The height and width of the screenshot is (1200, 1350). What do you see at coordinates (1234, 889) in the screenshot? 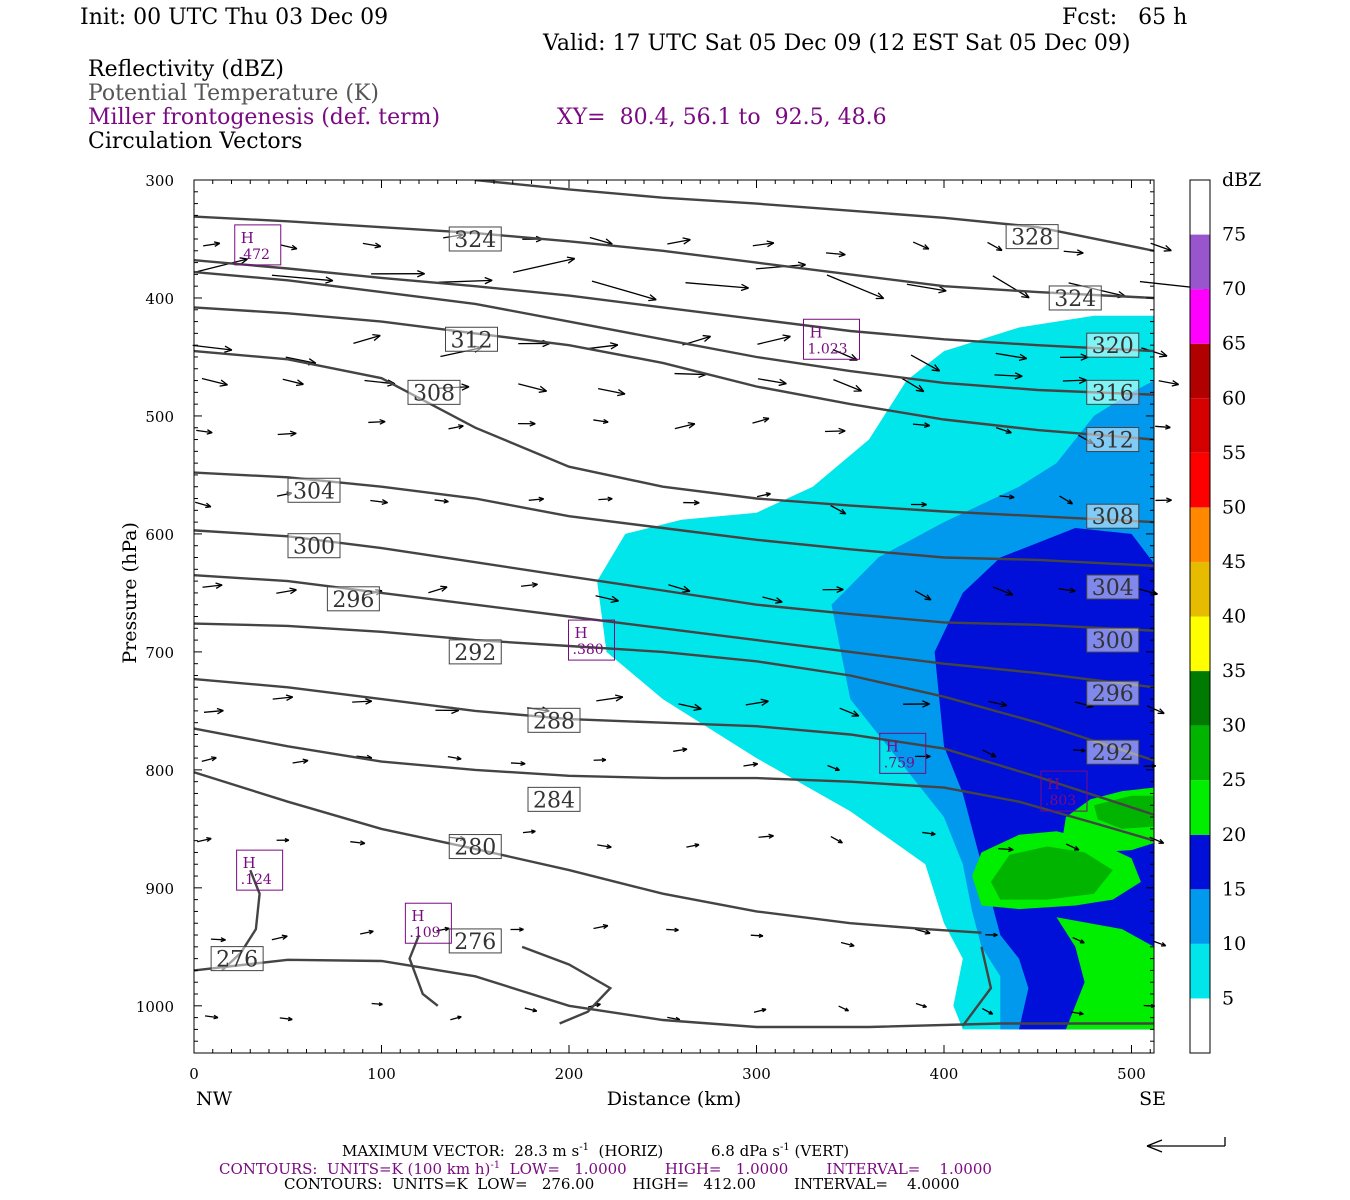
I see `colorbar-label: 15` at bounding box center [1234, 889].